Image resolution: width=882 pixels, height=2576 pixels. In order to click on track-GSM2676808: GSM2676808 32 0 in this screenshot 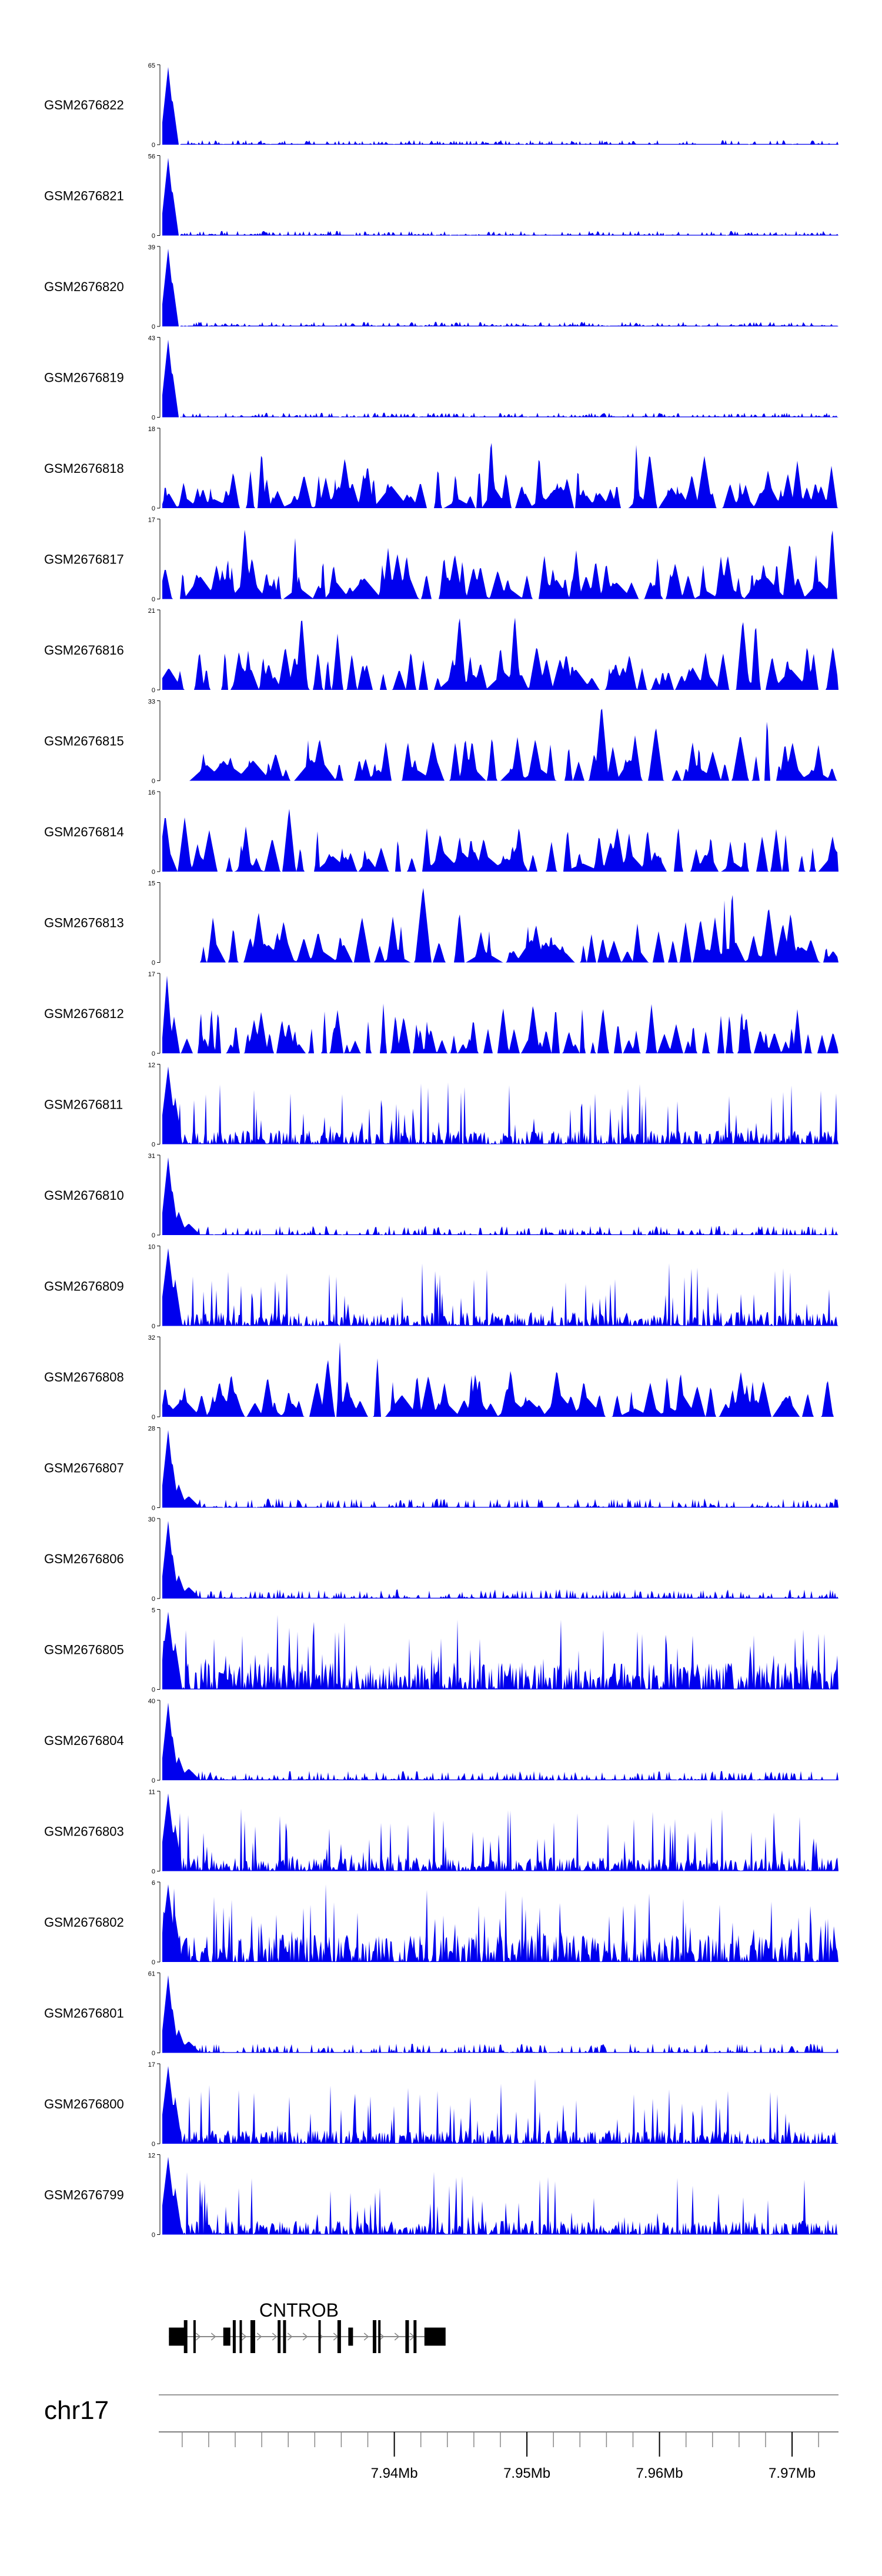, I will do `click(441, 1377)`.